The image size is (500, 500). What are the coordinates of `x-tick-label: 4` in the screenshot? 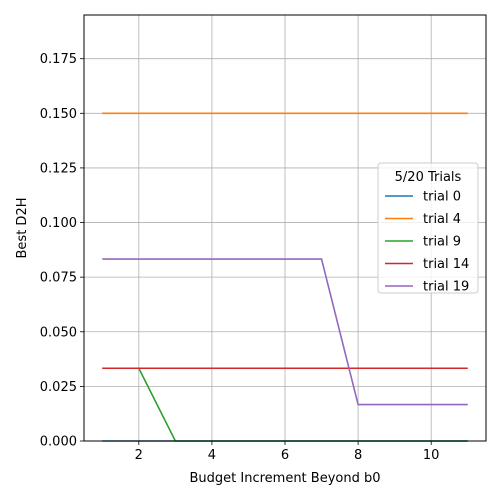 It's located at (212, 455).